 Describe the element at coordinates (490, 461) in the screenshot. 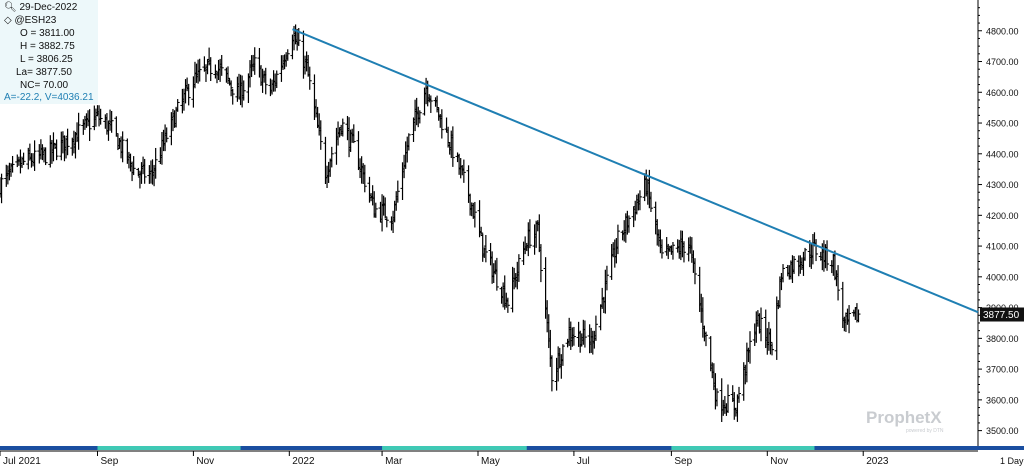

I see `x-tick-label: May` at that location.